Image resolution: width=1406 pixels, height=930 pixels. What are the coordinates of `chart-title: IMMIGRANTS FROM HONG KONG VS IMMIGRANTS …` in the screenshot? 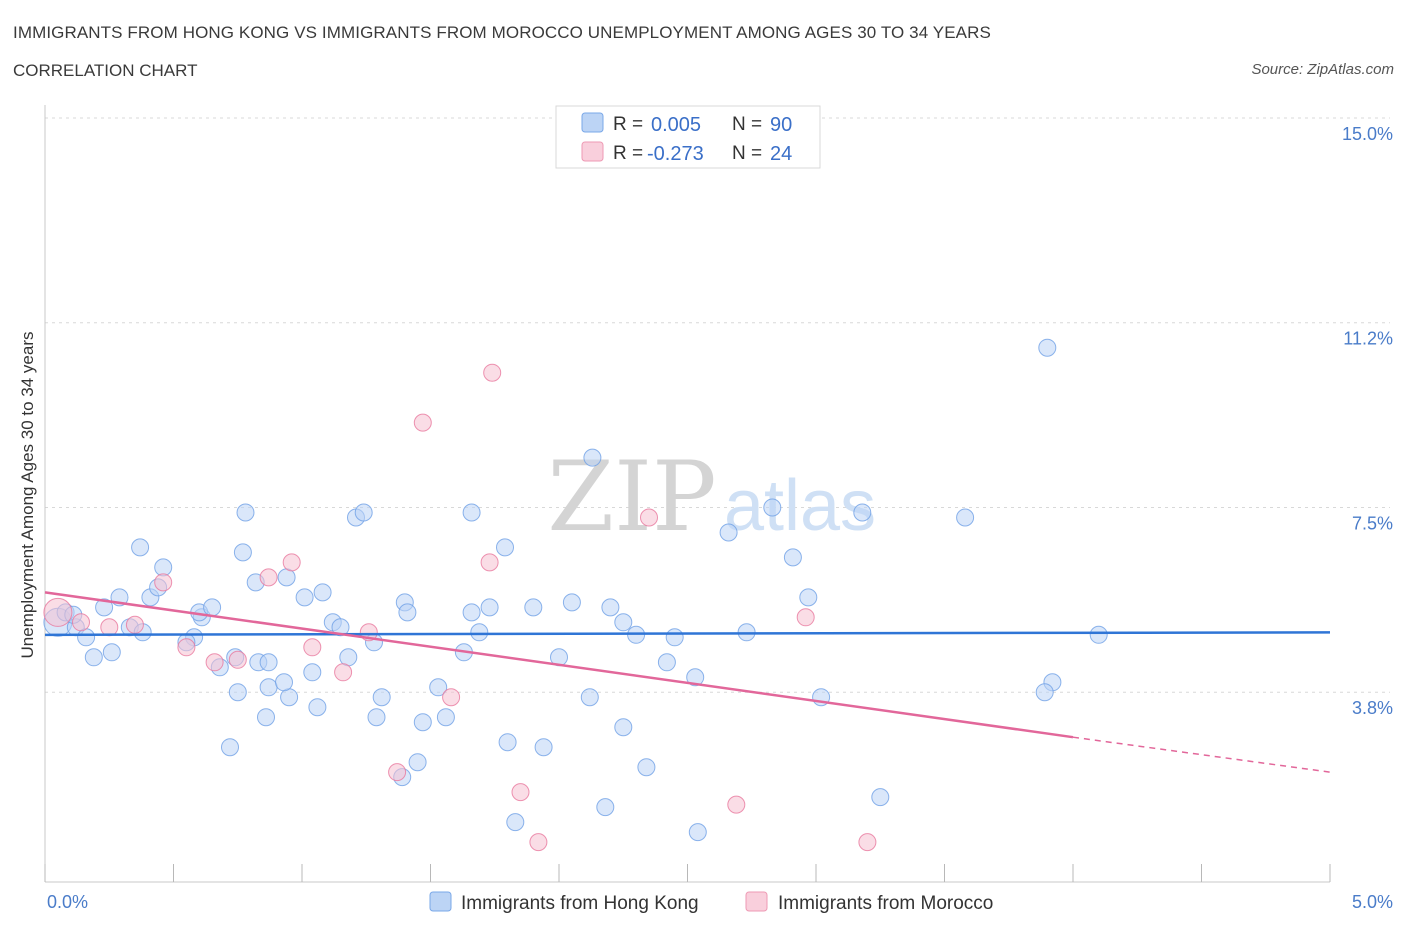 It's located at (502, 32).